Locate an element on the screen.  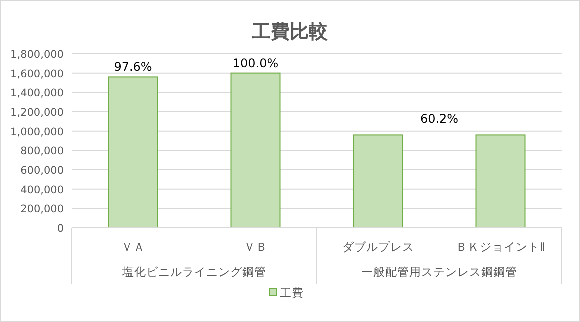
x-tick-label: ＢＫジョイントⅡ is located at coordinates (501, 247).